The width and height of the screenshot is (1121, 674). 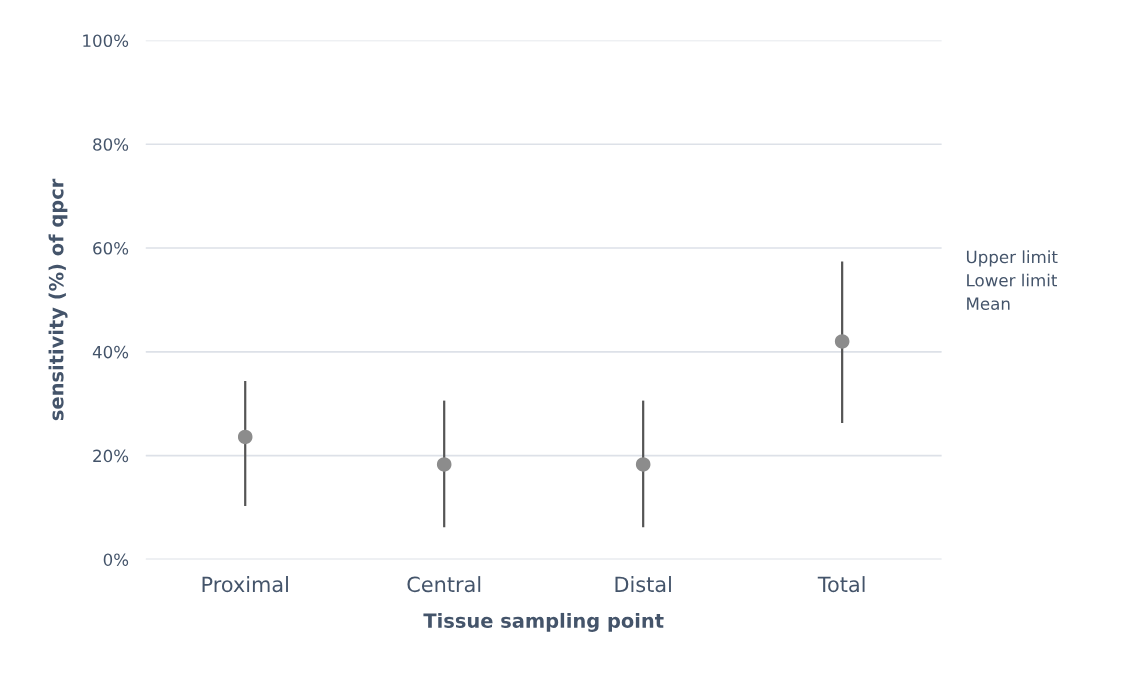 What do you see at coordinates (58, 299) in the screenshot?
I see `y-axis-title: sensitivity (%) of qpcr` at bounding box center [58, 299].